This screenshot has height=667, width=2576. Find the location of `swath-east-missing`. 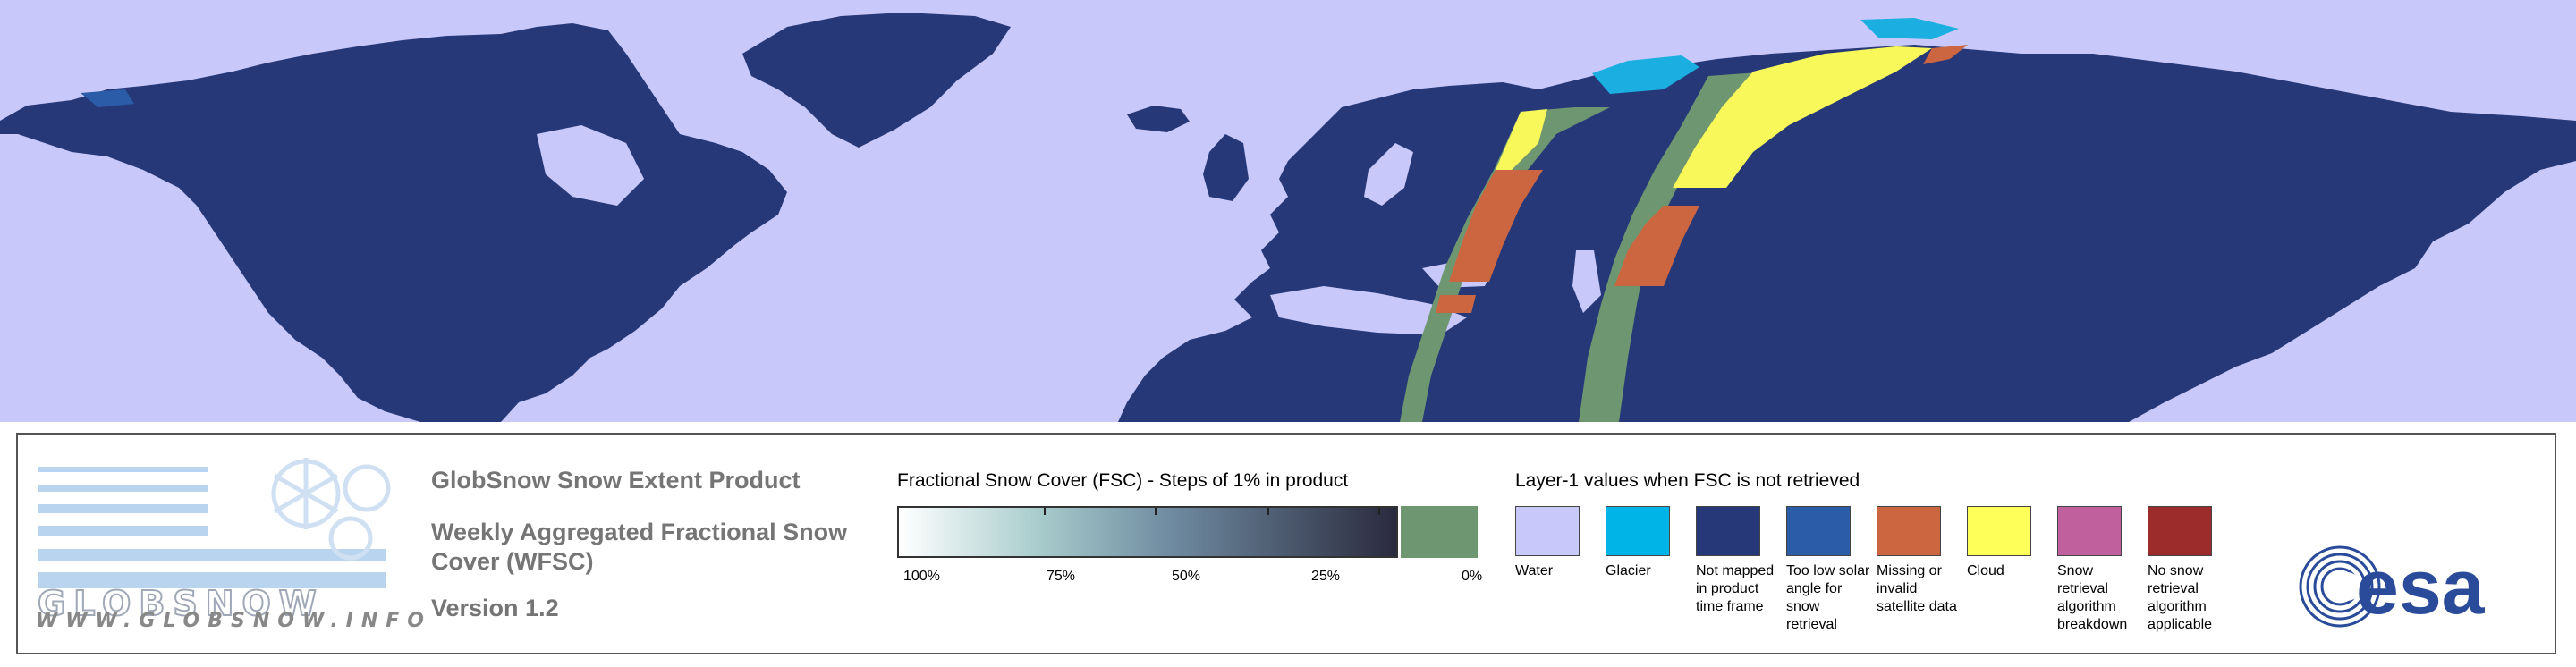

swath-east-missing is located at coordinates (1945, 55).